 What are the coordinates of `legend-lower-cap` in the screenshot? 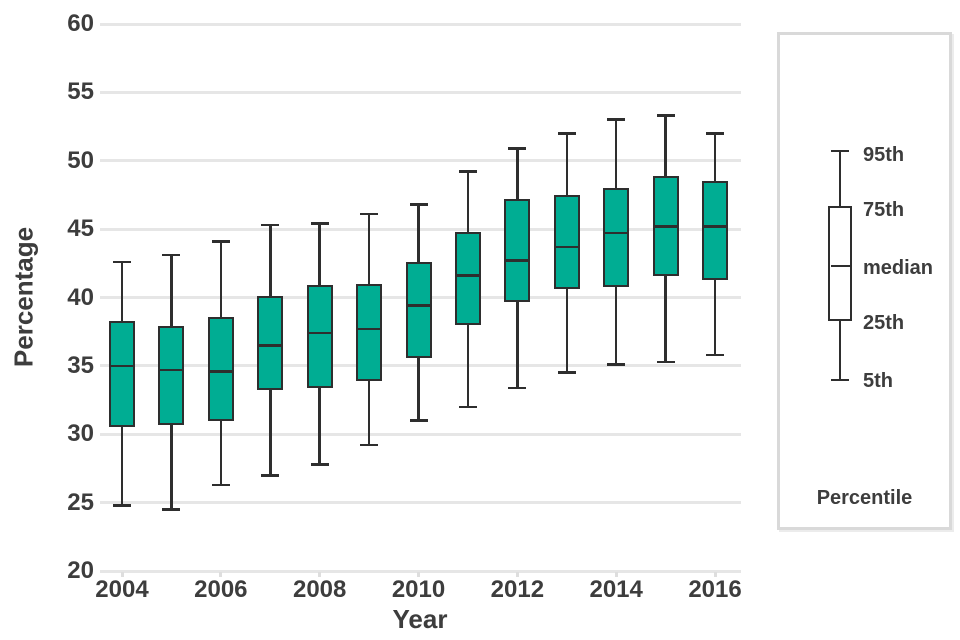 It's located at (840, 380).